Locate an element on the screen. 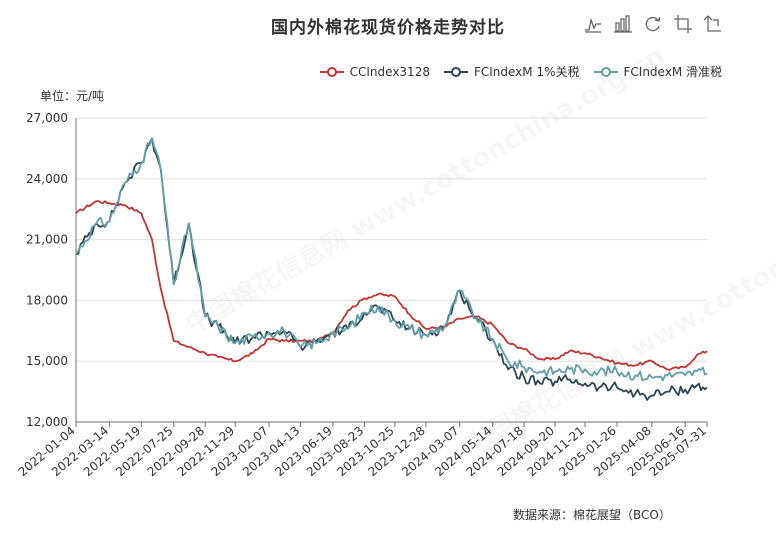 This screenshot has height=550, width=776. y-tick-label: 24,000 is located at coordinates (47, 179).